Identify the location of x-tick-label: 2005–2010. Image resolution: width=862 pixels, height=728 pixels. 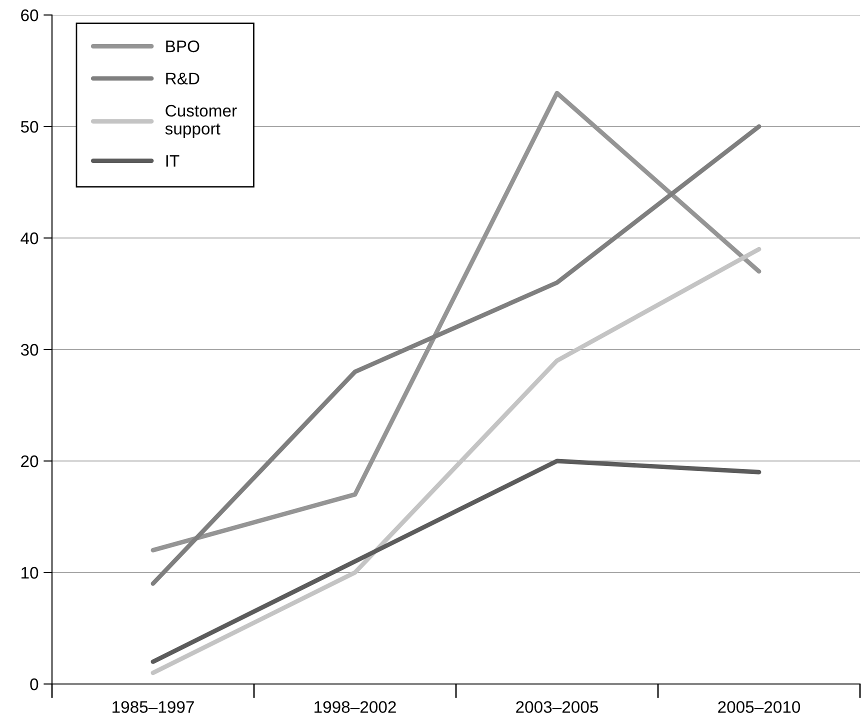
(759, 707).